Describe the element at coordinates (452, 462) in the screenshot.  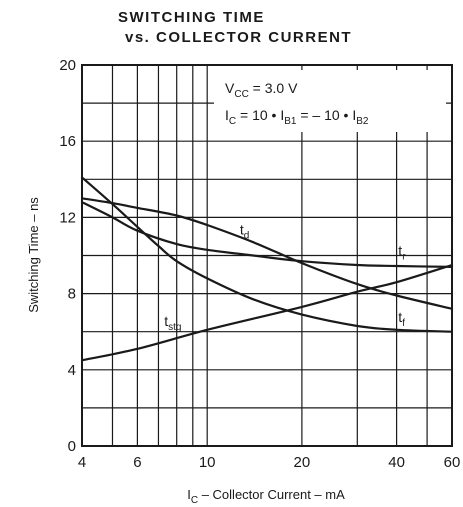
I see `x-tick-label: 60` at that location.